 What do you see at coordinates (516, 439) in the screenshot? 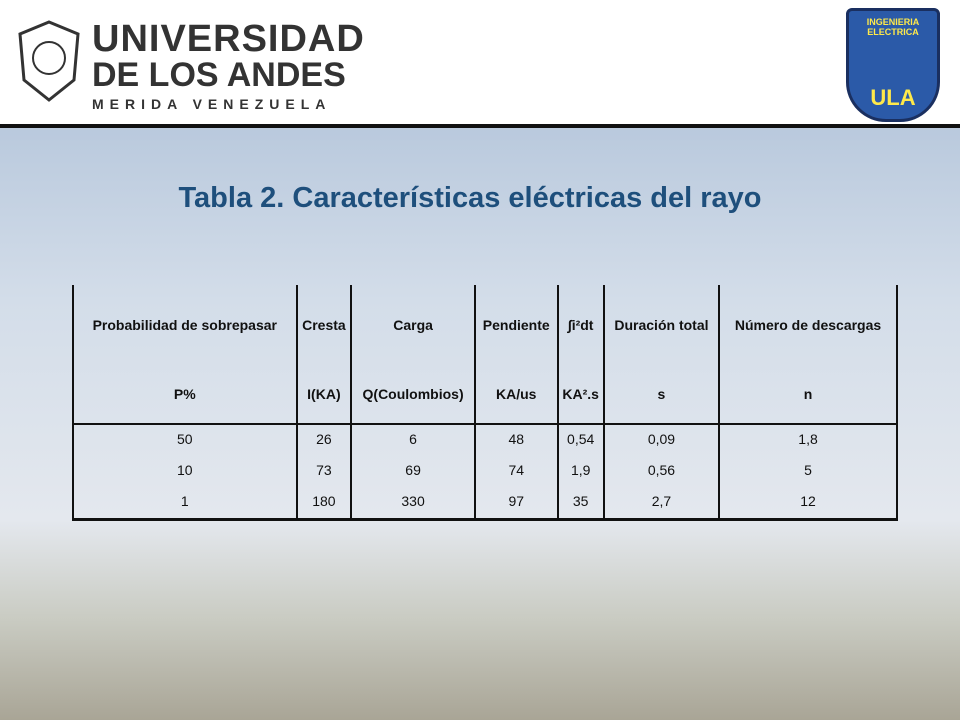
I see `cell-value: 48` at bounding box center [516, 439].